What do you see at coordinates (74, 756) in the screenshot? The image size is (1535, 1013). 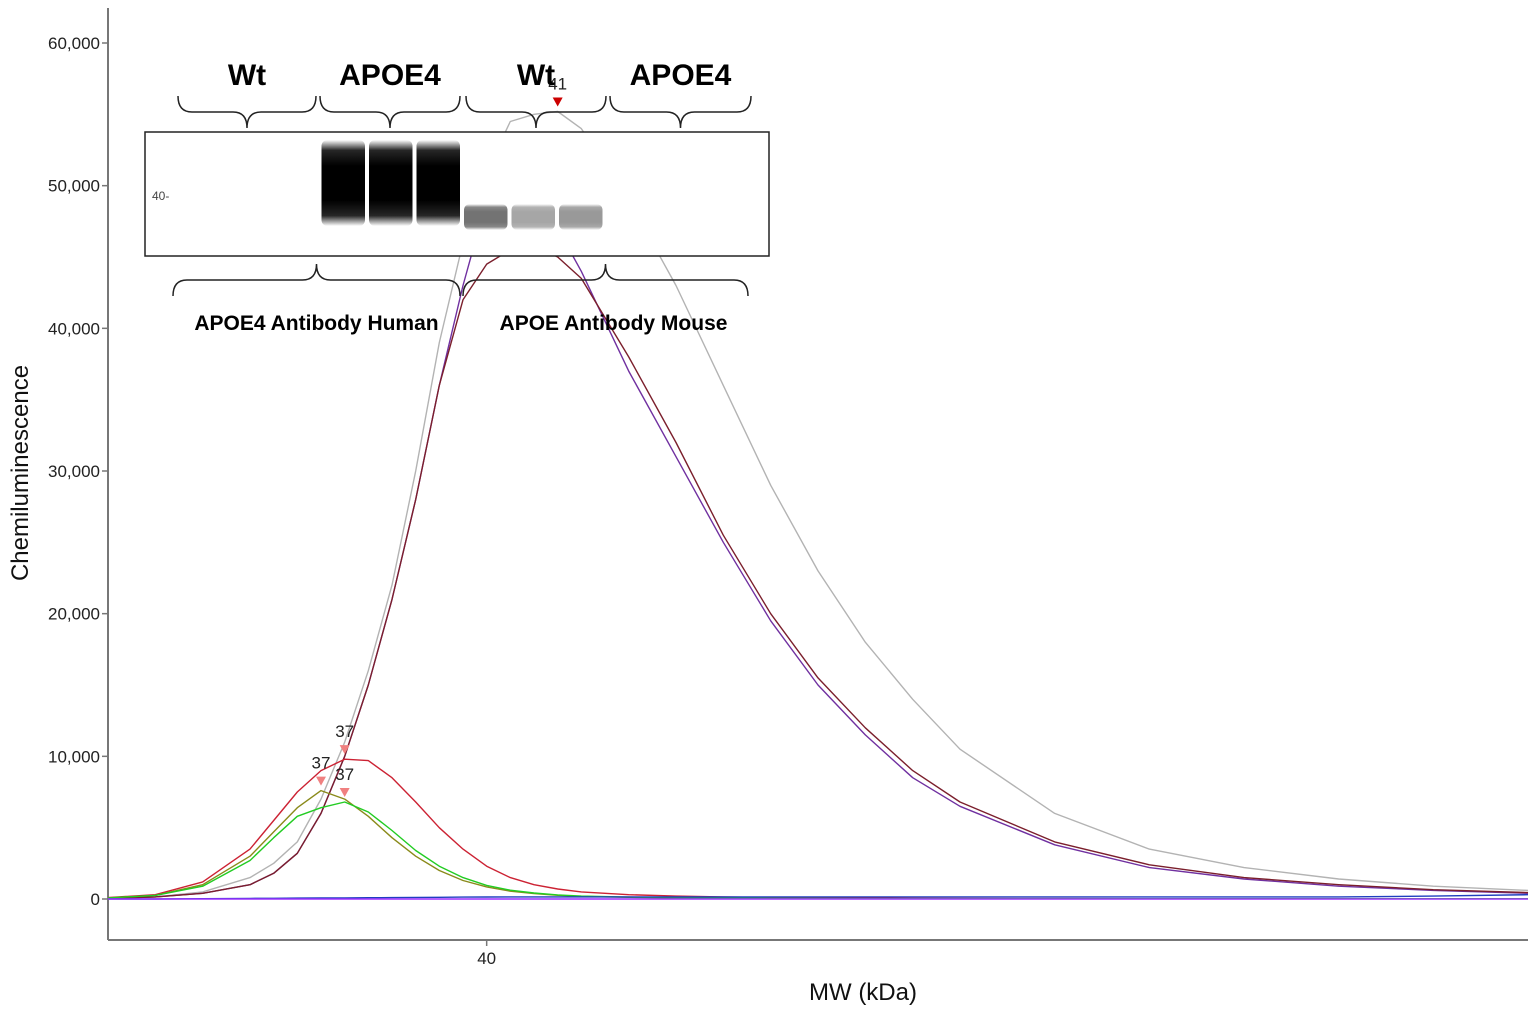 I see `y-tick-label: 10,000` at bounding box center [74, 756].